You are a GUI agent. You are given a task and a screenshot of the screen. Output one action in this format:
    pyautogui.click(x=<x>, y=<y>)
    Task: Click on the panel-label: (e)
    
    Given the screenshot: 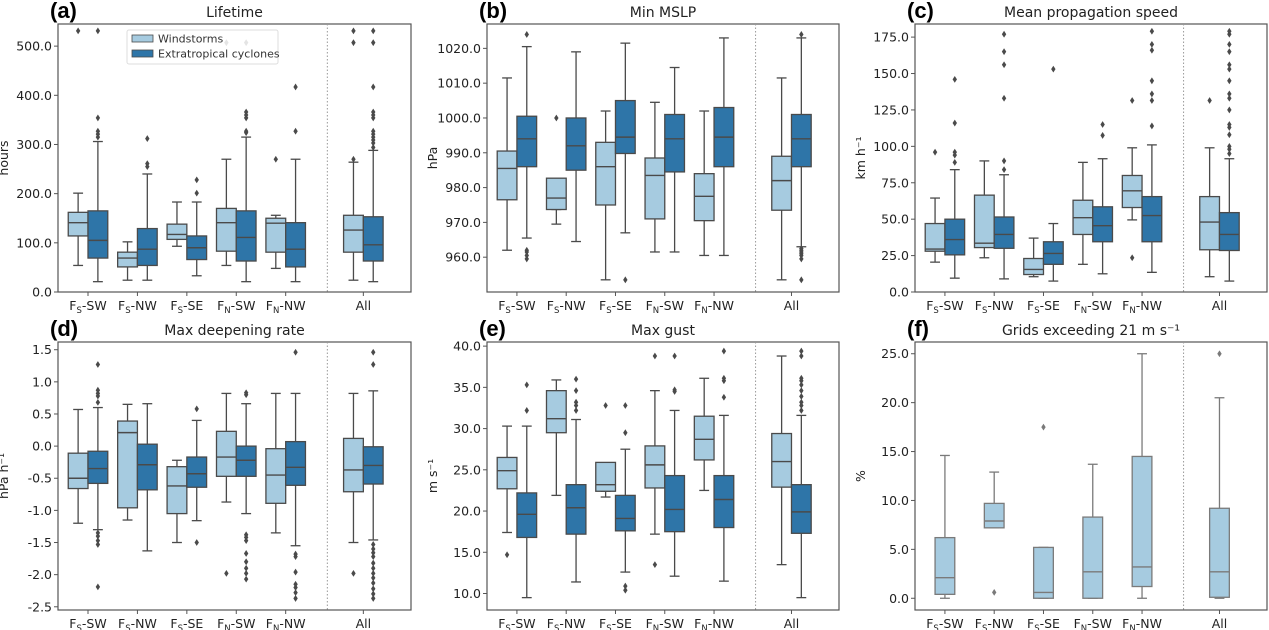 What is the action you would take?
    pyautogui.click(x=492, y=328)
    